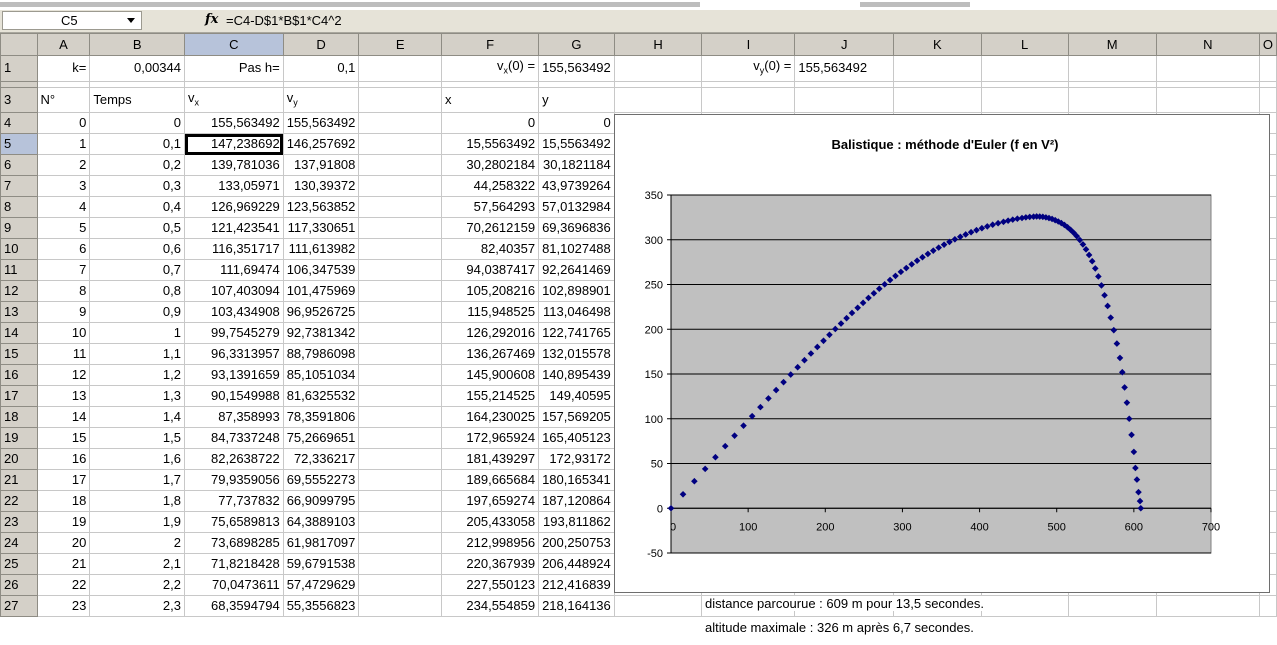 This screenshot has height=645, width=1277. I want to click on row-header: 15, so click(19, 354).